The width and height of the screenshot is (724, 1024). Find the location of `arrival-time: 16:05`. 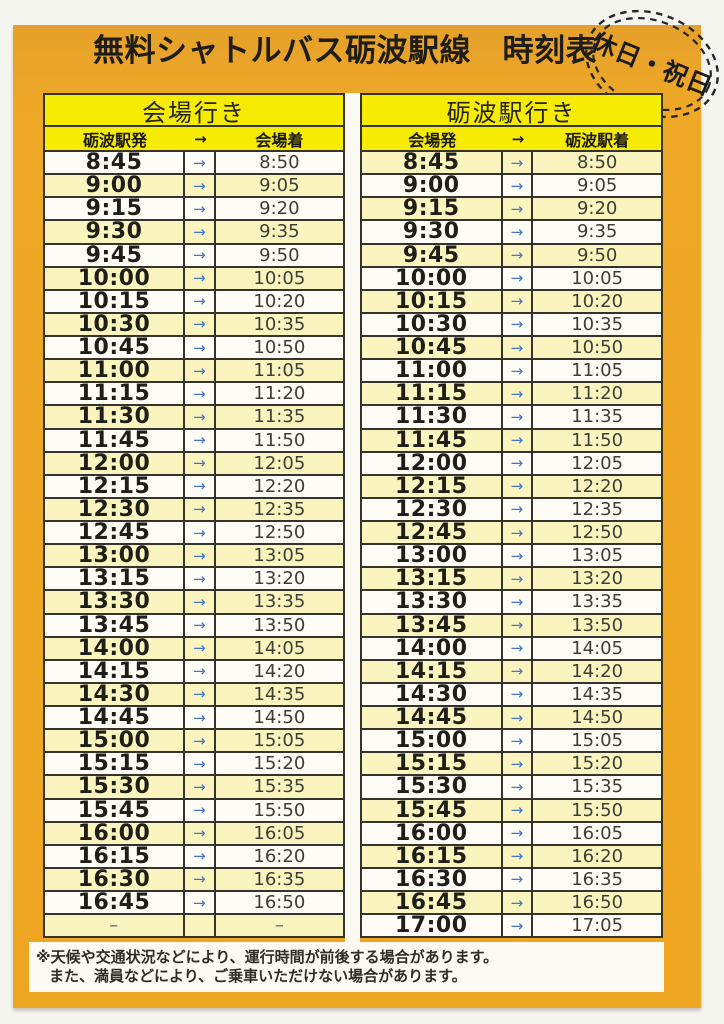

arrival-time: 16:05 is located at coordinates (279, 833).